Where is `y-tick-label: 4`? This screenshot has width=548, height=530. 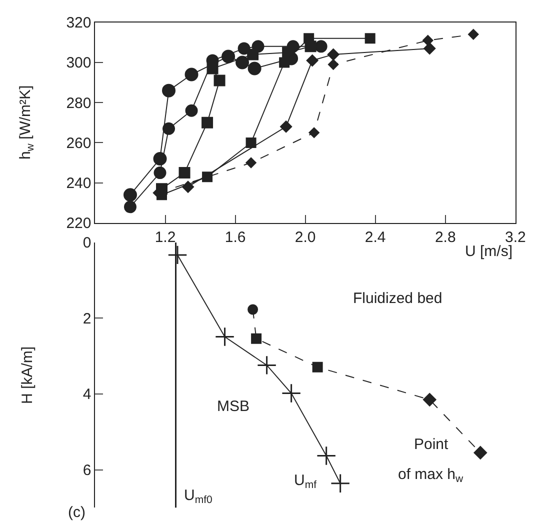 y-tick-label: 4 is located at coordinates (87, 395).